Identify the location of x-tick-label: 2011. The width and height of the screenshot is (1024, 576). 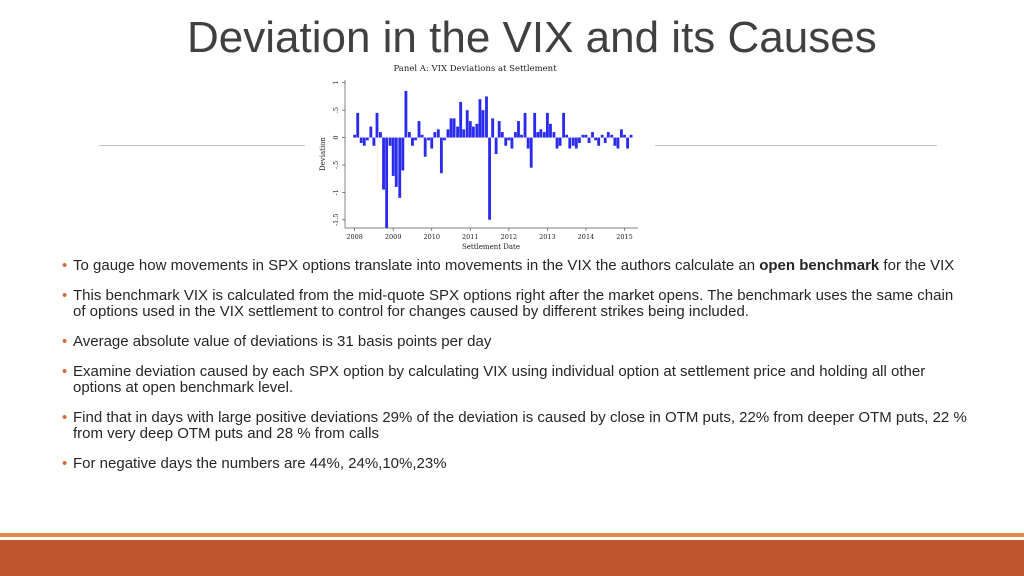
(470, 237).